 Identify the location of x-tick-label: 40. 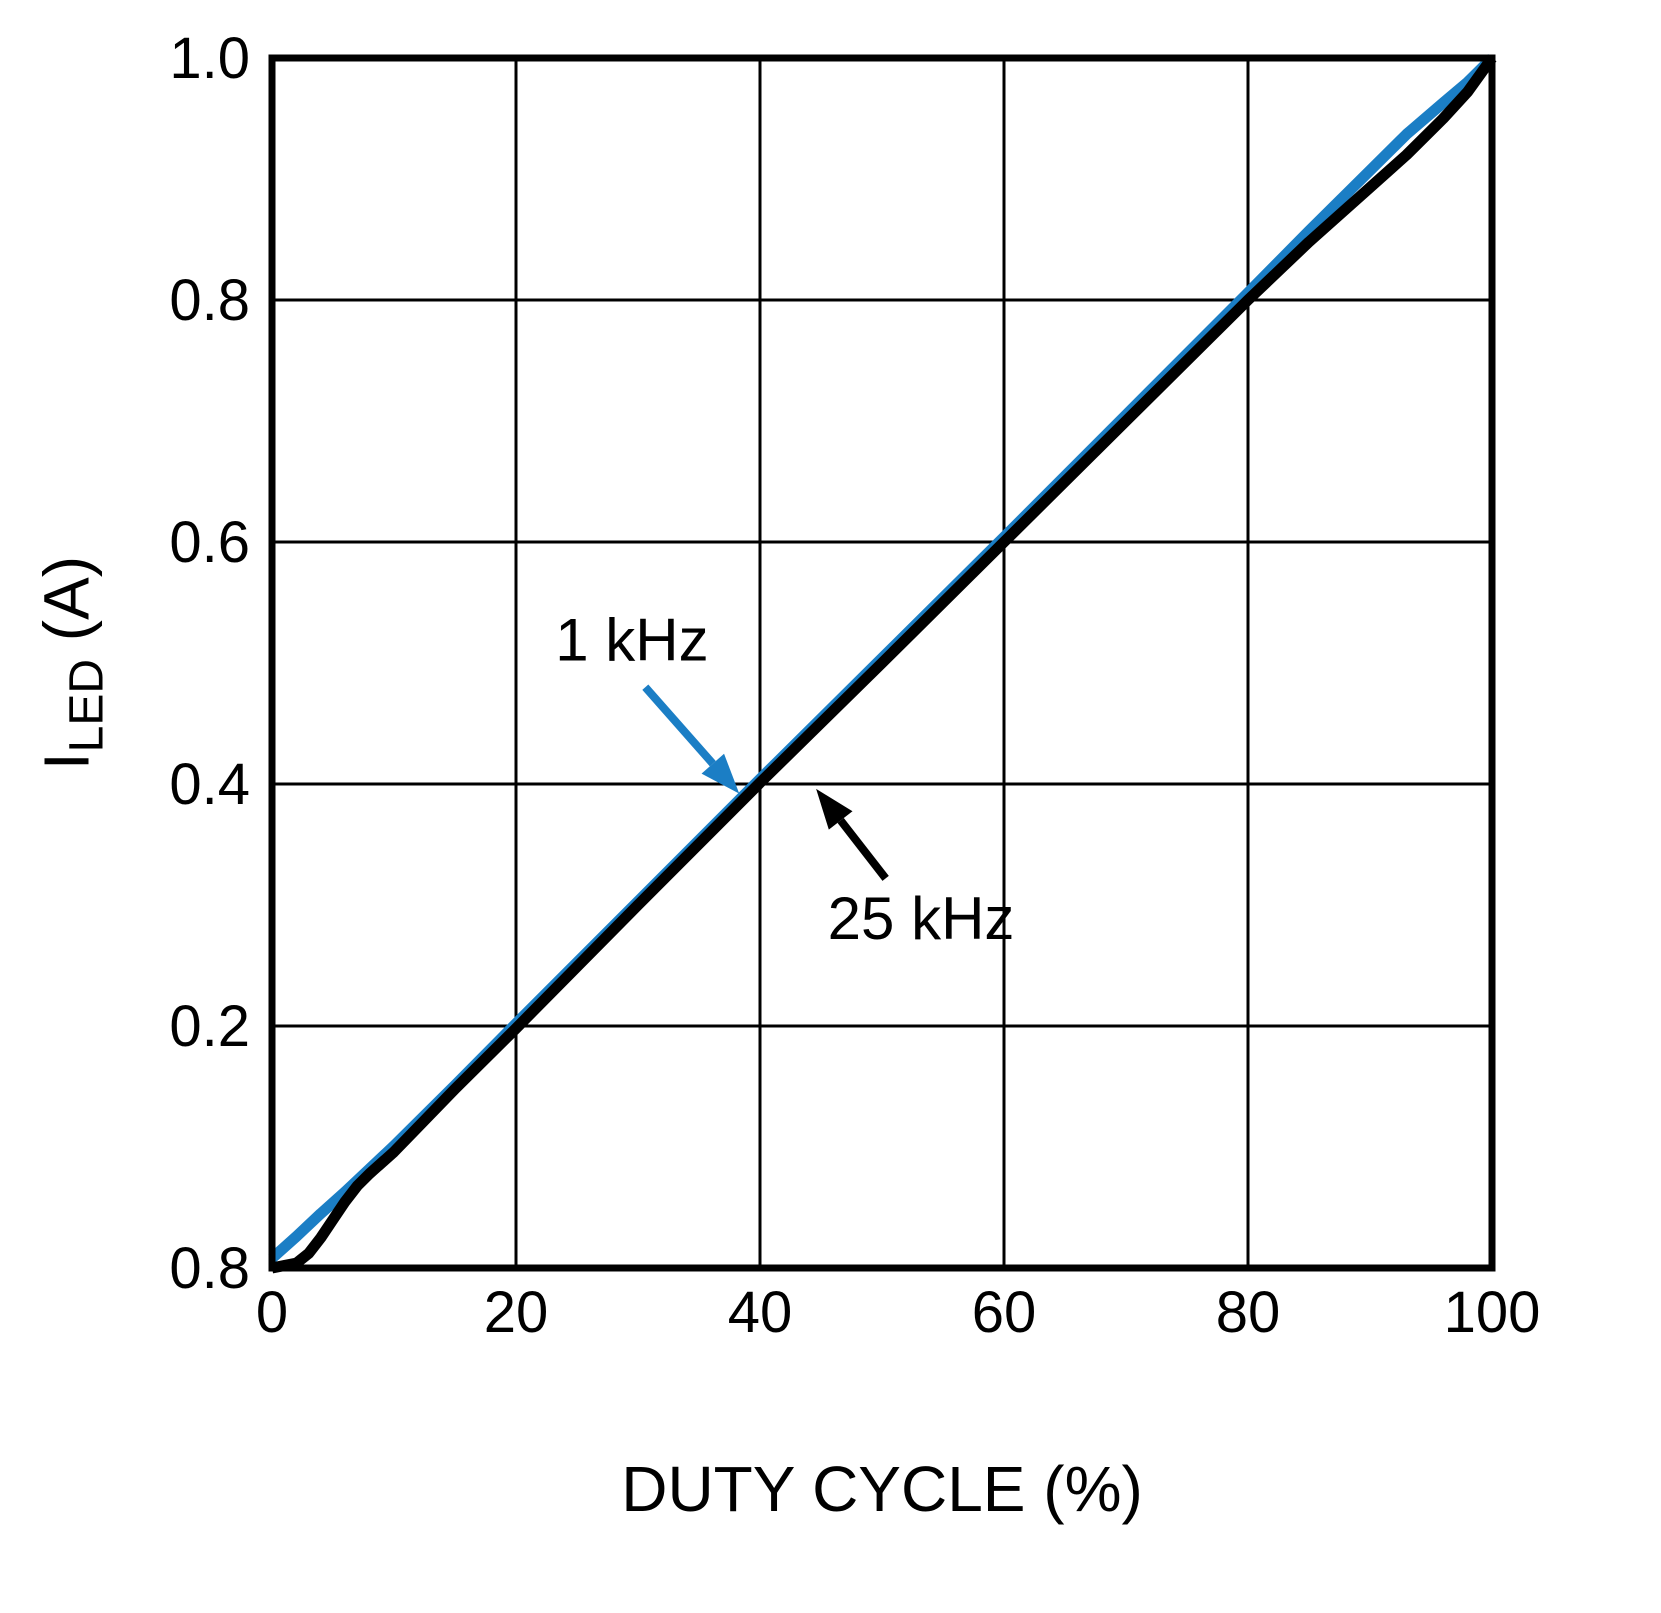
(760, 1312).